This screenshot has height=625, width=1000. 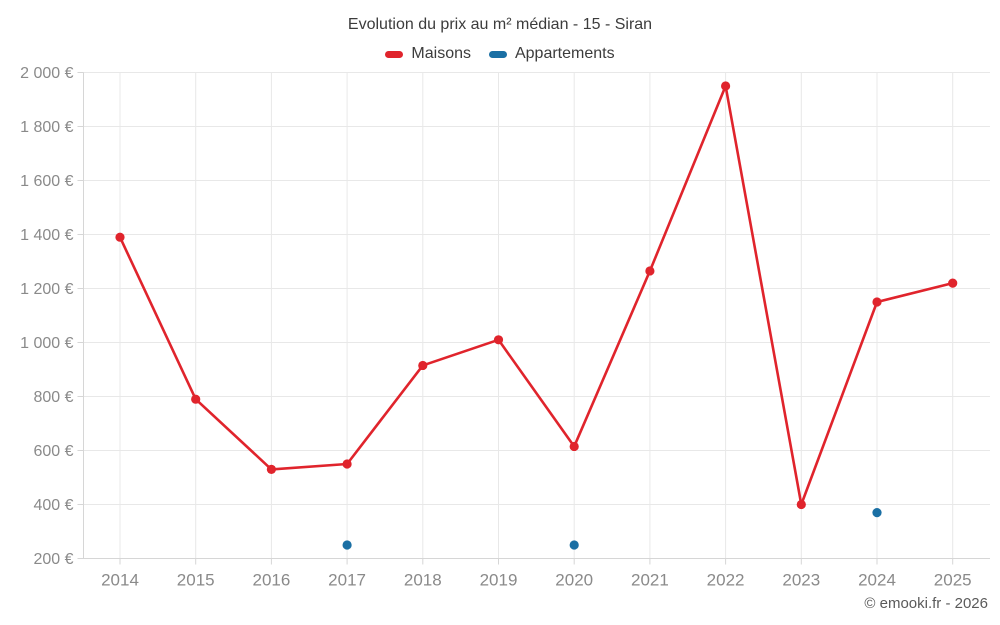 I want to click on x-axis-label: 2018, so click(x=423, y=580).